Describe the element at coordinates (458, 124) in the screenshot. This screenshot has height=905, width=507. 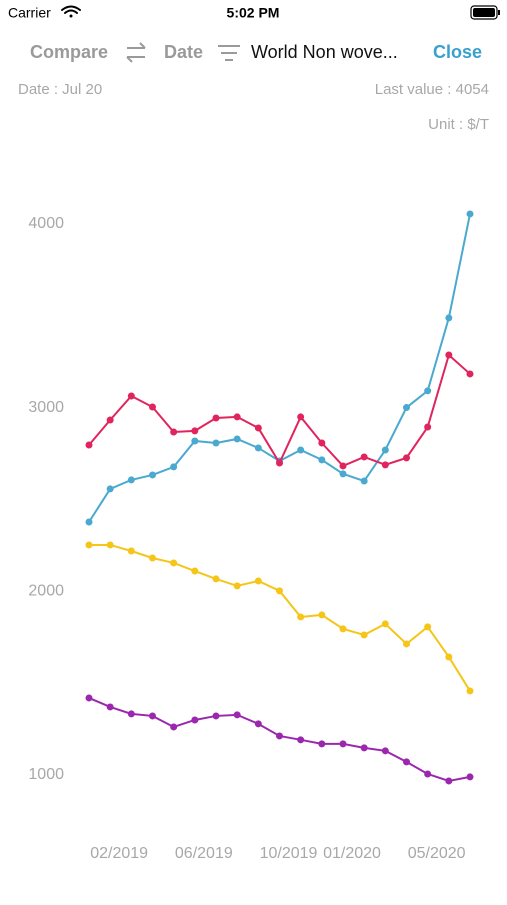
I see `unit: Unit : $/T` at that location.